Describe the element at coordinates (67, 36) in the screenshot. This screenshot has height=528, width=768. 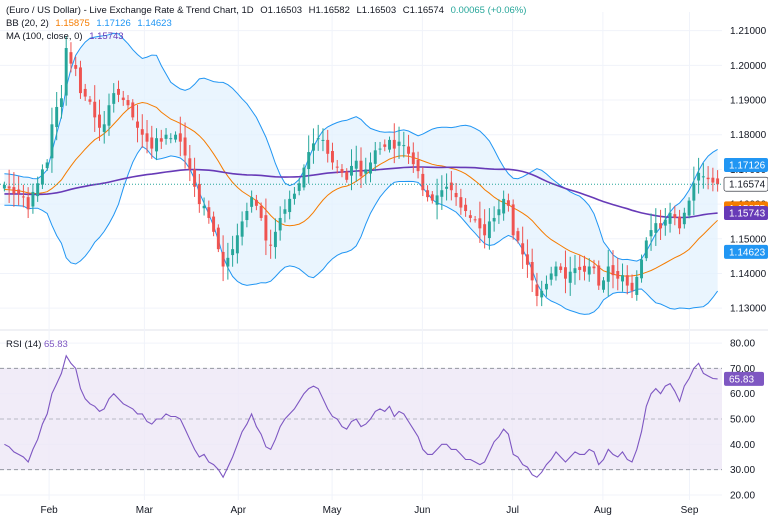
I see `ma-legend: MA (100, close, 0) 1.15743` at that location.